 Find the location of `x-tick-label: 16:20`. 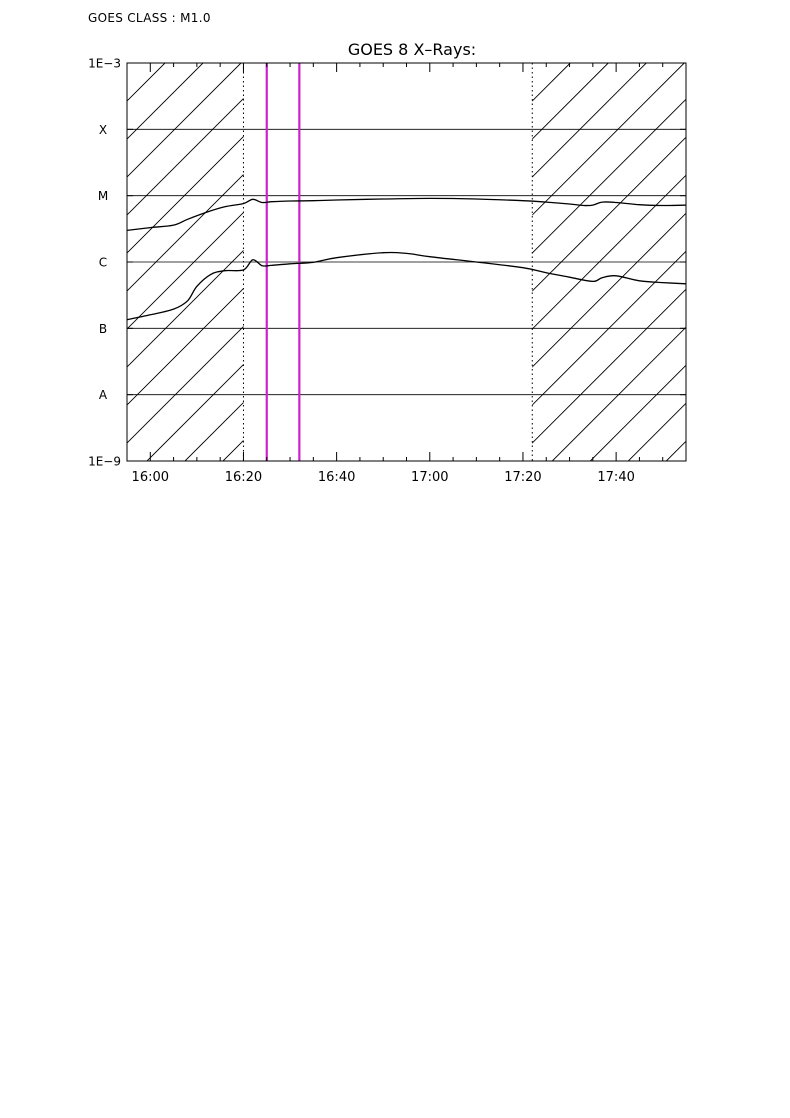

x-tick-label: 16:20 is located at coordinates (243, 477).